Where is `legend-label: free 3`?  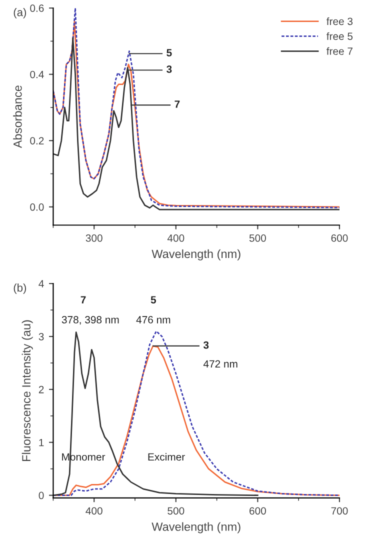
legend-label: free 3 is located at coordinates (339, 21).